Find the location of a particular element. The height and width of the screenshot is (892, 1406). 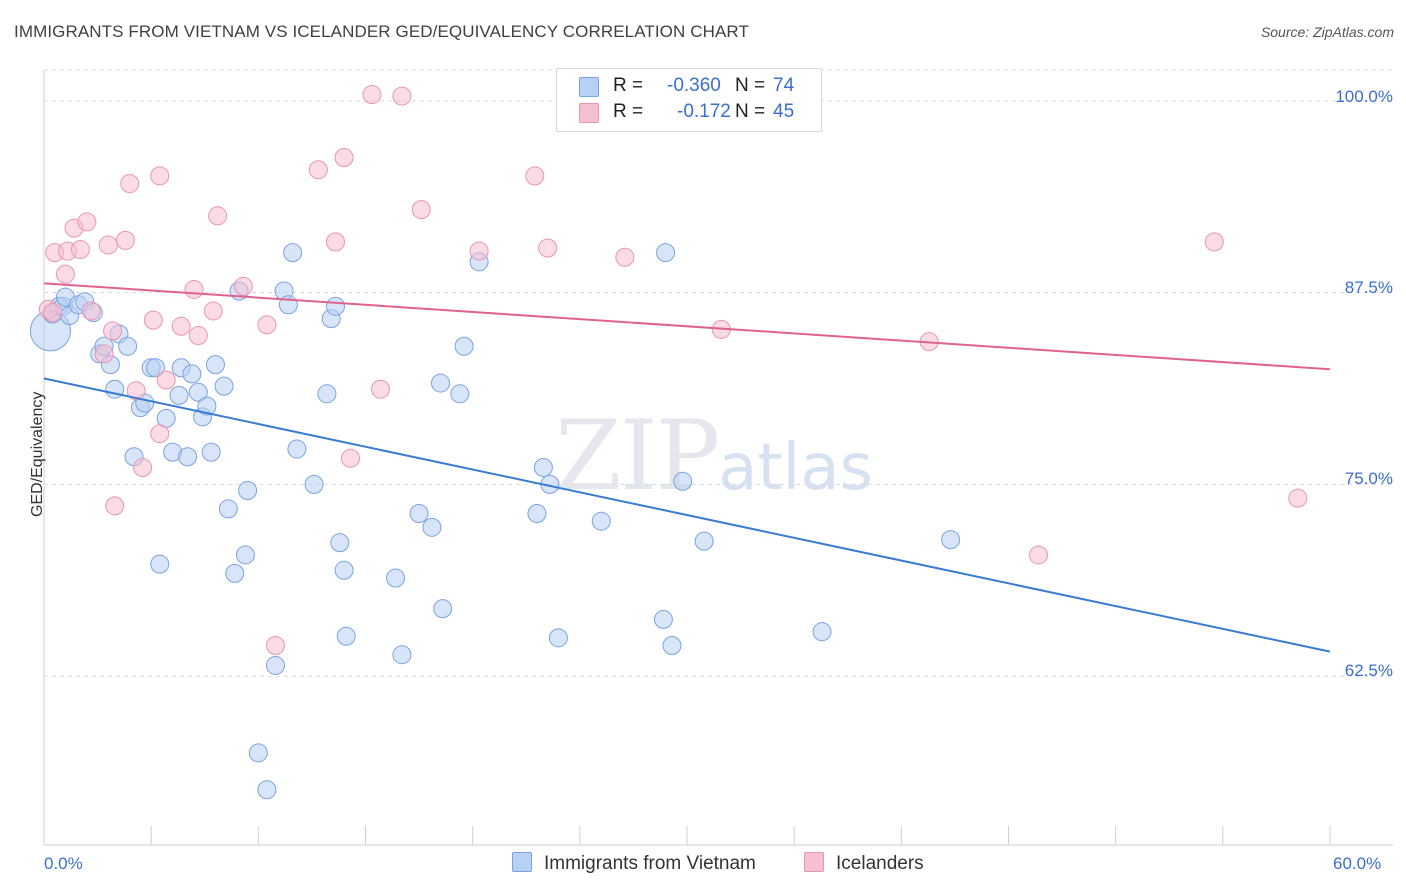

source-label: Source: ZipAtlas.com is located at coordinates (1327, 32).